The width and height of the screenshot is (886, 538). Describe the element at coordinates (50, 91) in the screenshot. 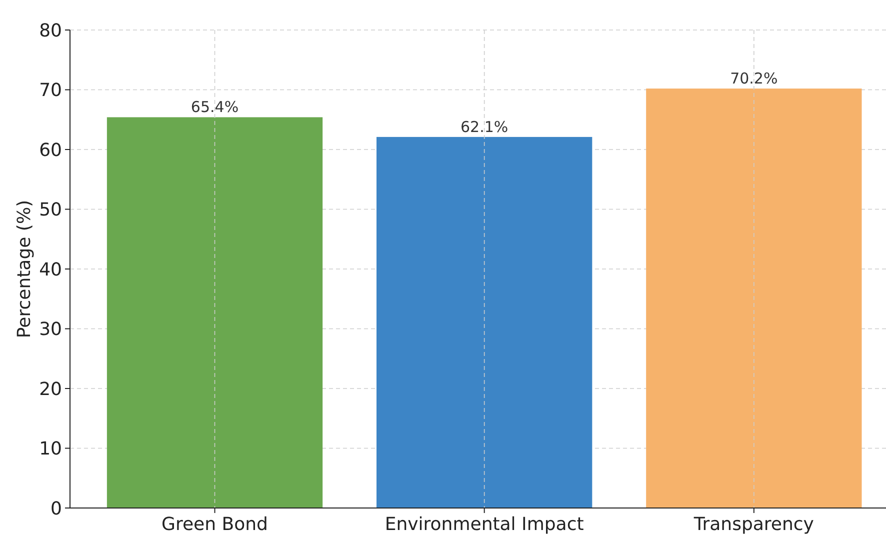

I see `y-tick-label: 70` at that location.